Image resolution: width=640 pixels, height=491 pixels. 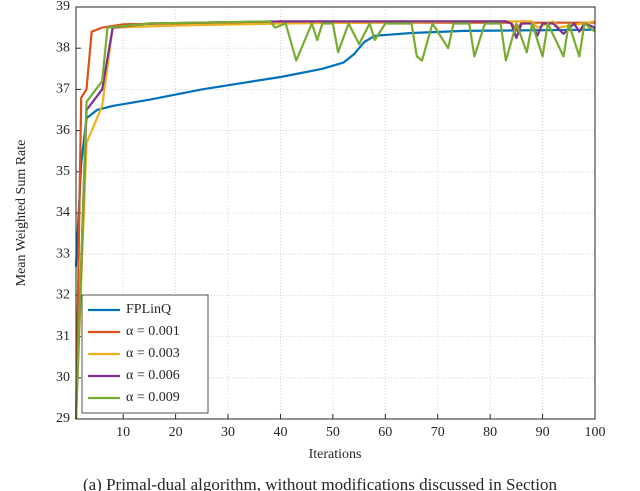 What do you see at coordinates (280, 432) in the screenshot?
I see `x-tick-label: 40` at bounding box center [280, 432].